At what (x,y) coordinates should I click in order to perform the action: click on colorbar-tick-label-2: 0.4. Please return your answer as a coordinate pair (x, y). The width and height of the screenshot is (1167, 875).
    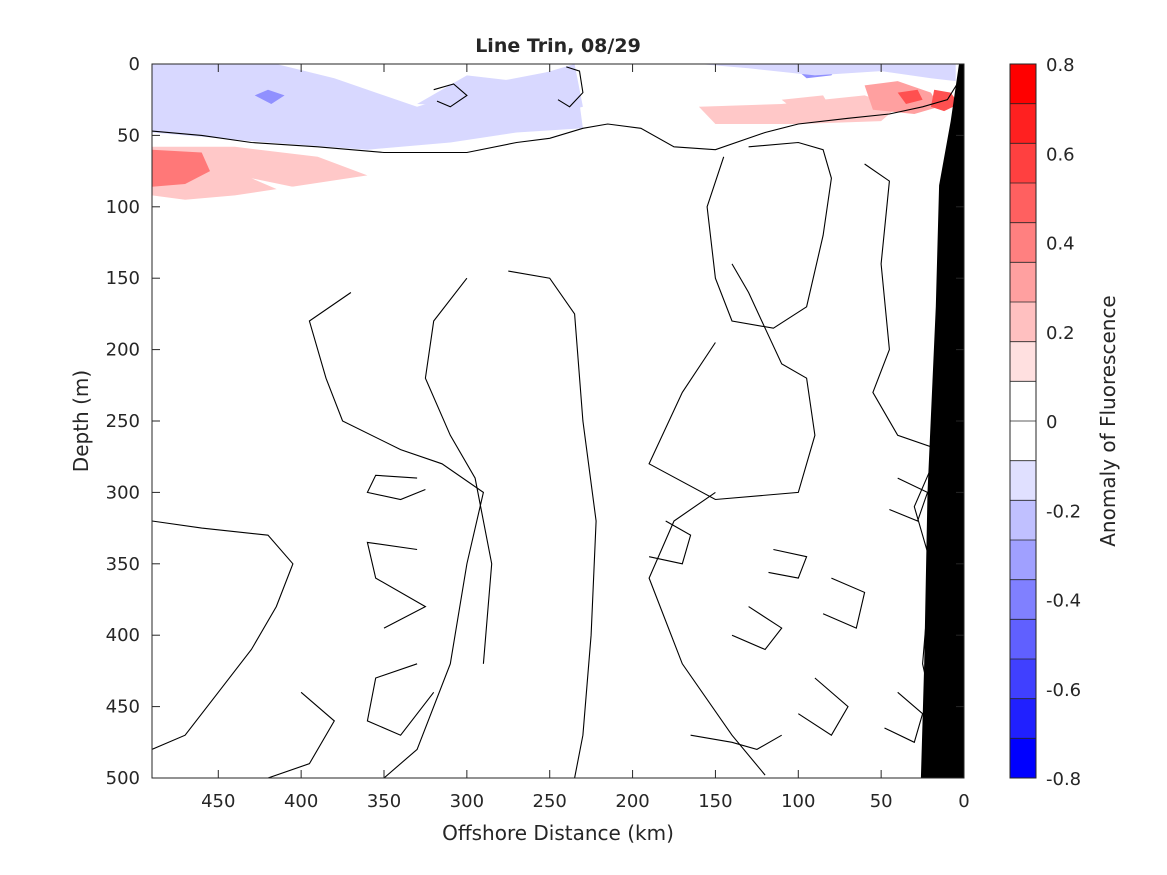
    Looking at the image, I should click on (1060, 244).